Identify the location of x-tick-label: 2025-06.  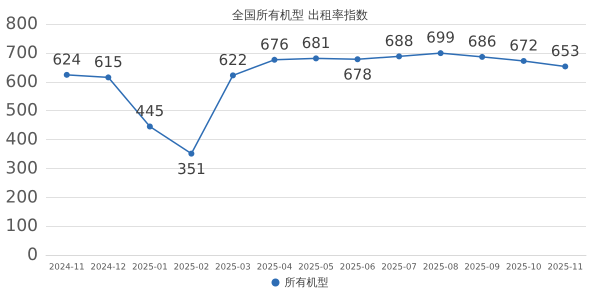
(358, 267).